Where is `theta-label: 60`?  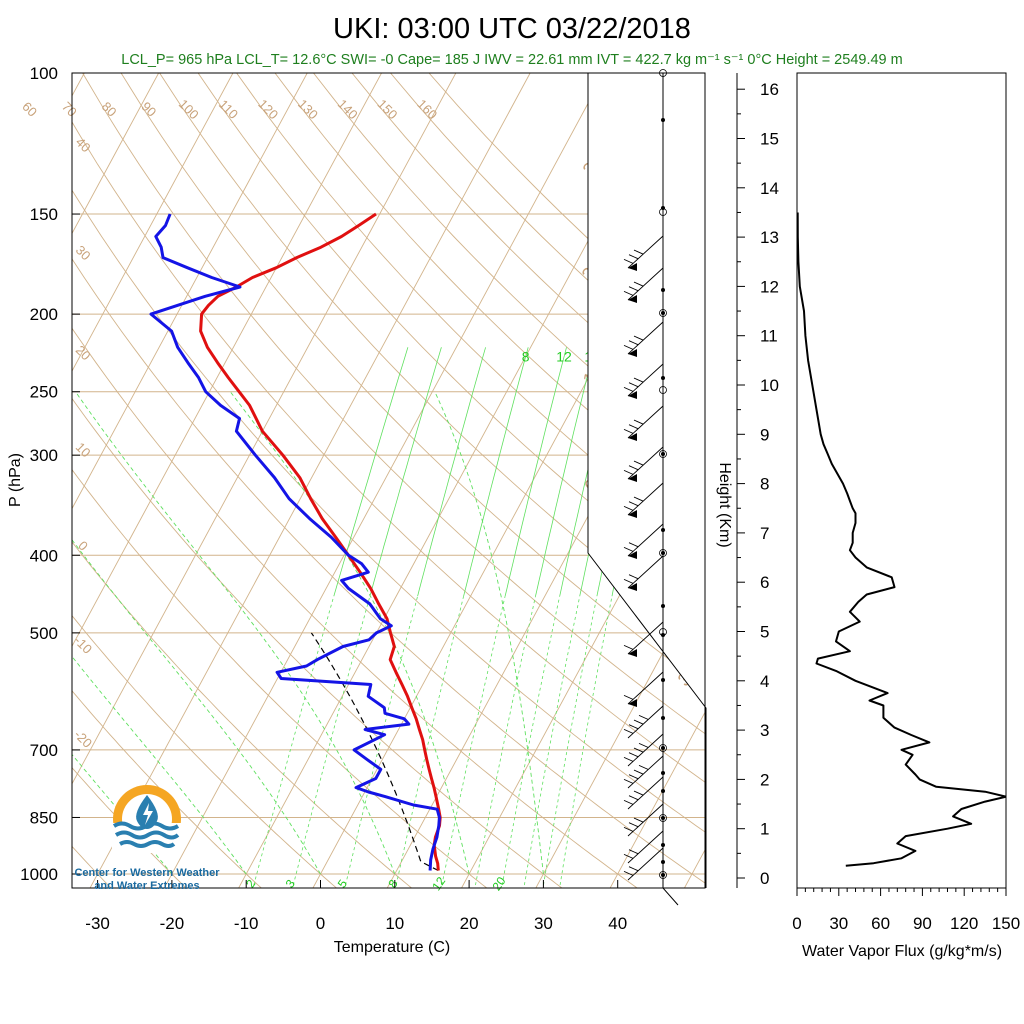 theta-label: 60 is located at coordinates (29, 109).